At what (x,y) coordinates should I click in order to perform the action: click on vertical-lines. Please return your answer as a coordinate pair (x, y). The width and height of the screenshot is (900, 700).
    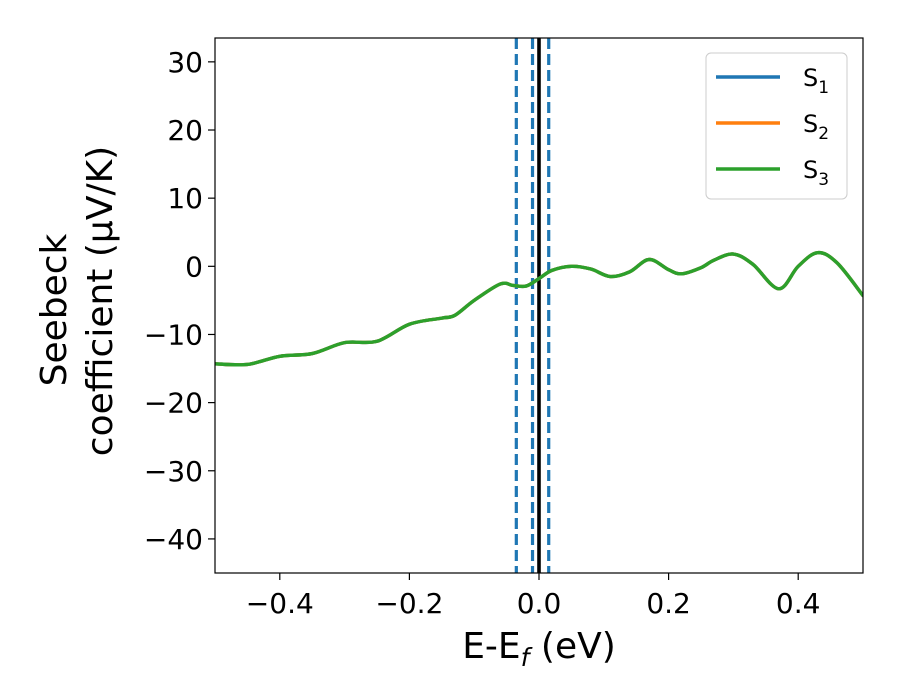
    Looking at the image, I should click on (532, 305).